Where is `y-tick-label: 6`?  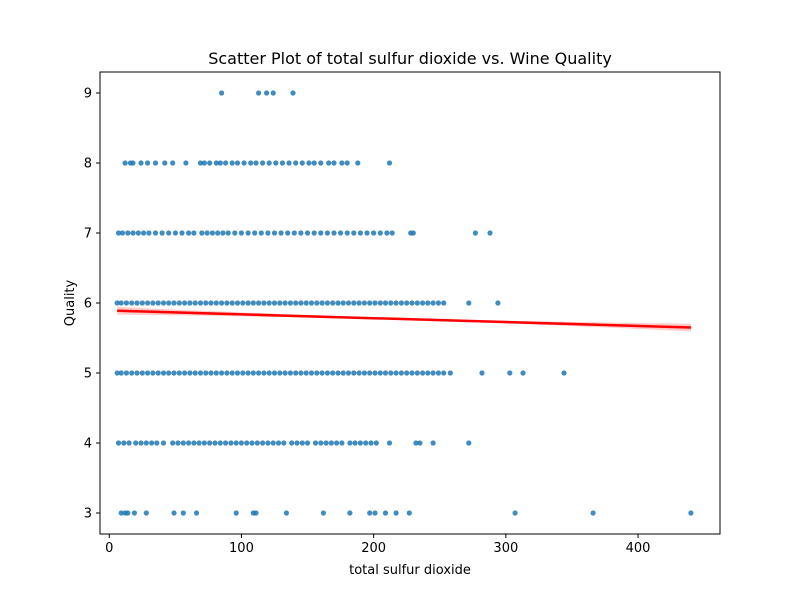 y-tick-label: 6 is located at coordinates (88, 304).